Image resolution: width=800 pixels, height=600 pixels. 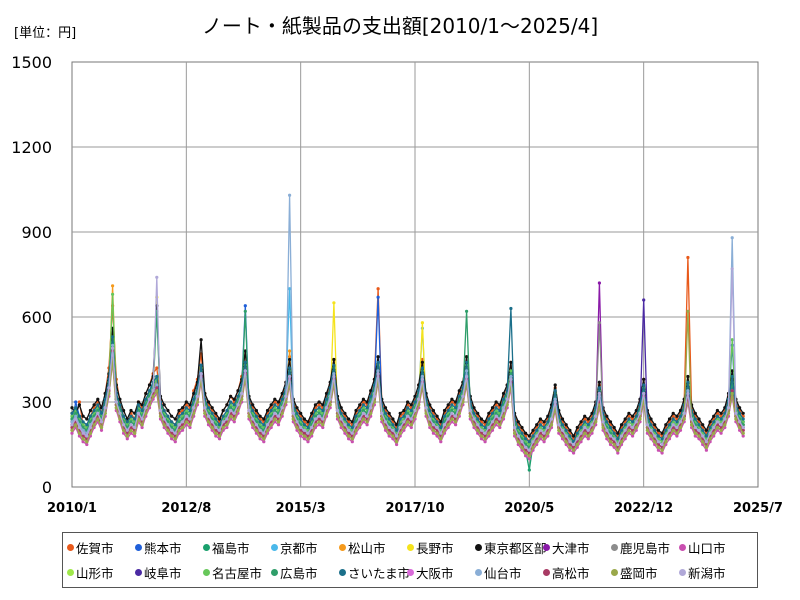 What do you see at coordinates (577, 573) in the screenshot?
I see `legend-item: 高松市` at bounding box center [577, 573].